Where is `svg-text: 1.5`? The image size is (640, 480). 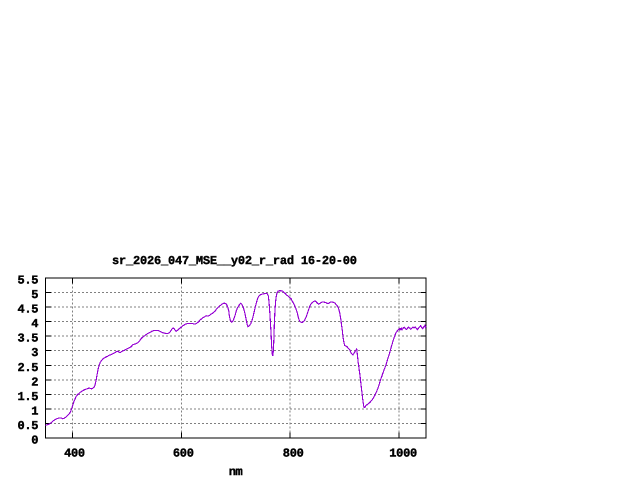
svg-text: 1.5 is located at coordinates (28, 397).